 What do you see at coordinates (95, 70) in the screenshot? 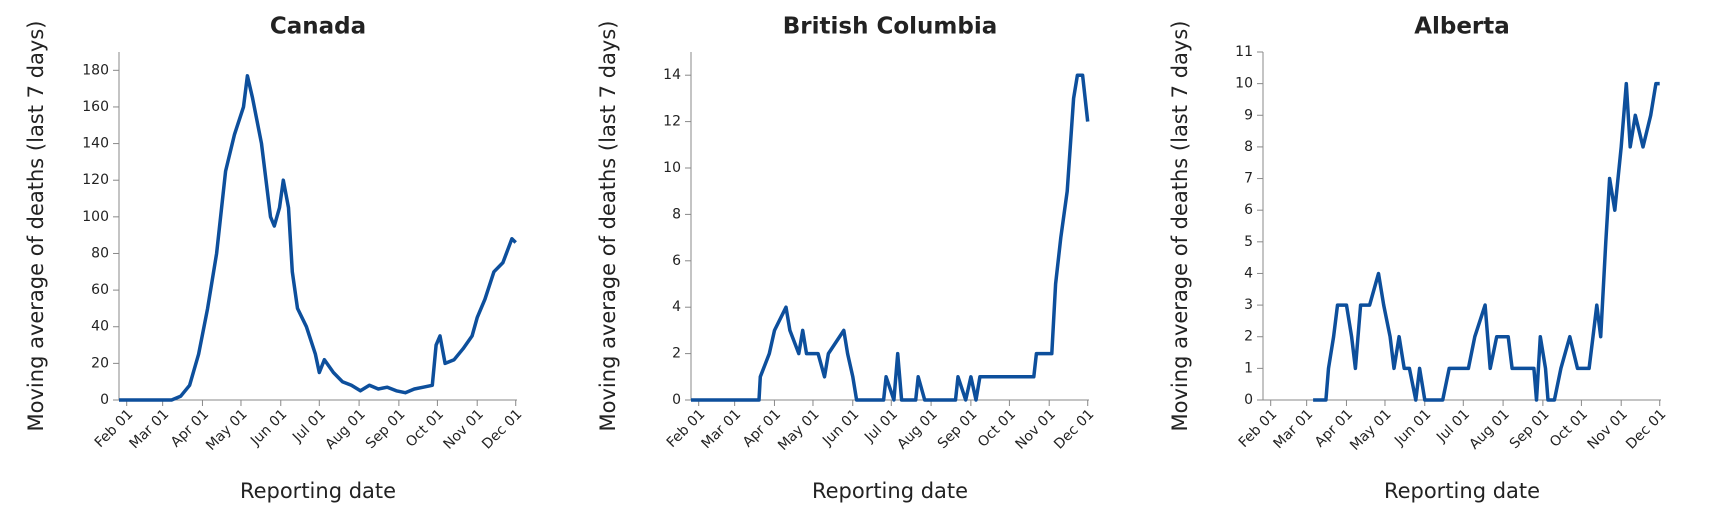
I see `y-tick-label: 180` at bounding box center [95, 70].